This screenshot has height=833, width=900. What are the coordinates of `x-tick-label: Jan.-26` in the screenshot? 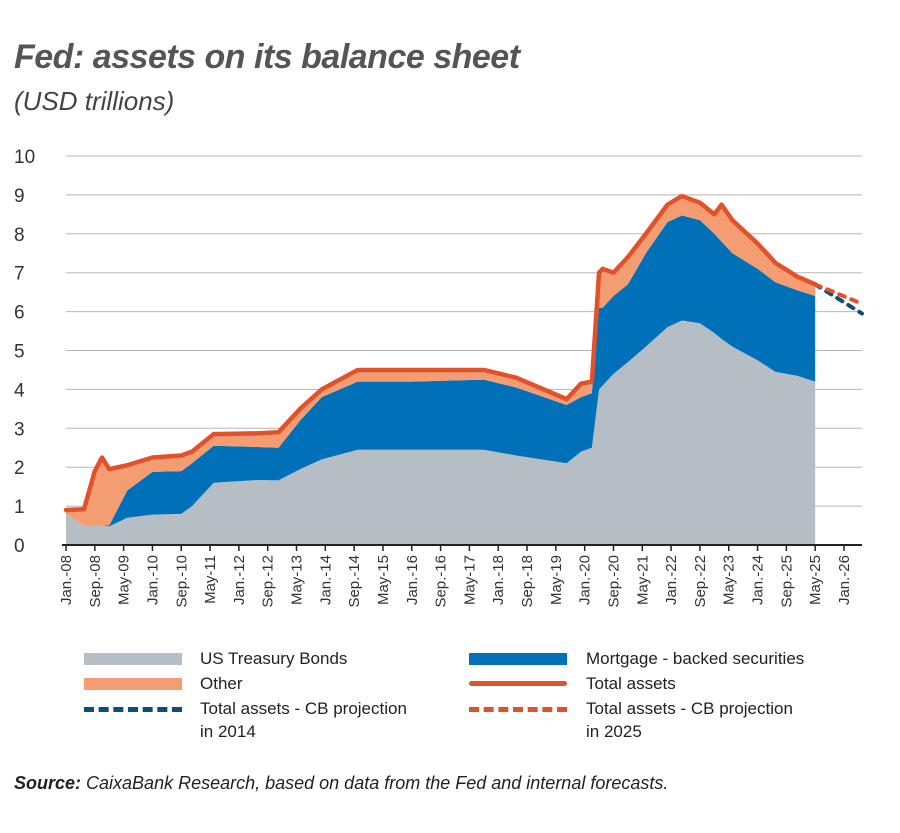 It's located at (844, 580).